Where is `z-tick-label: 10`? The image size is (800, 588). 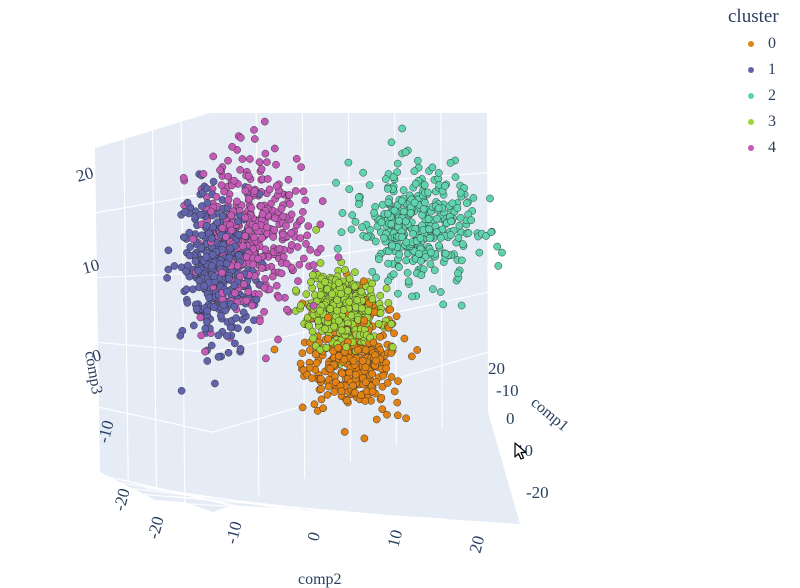 z-tick-label: 10 is located at coordinates (90, 266).